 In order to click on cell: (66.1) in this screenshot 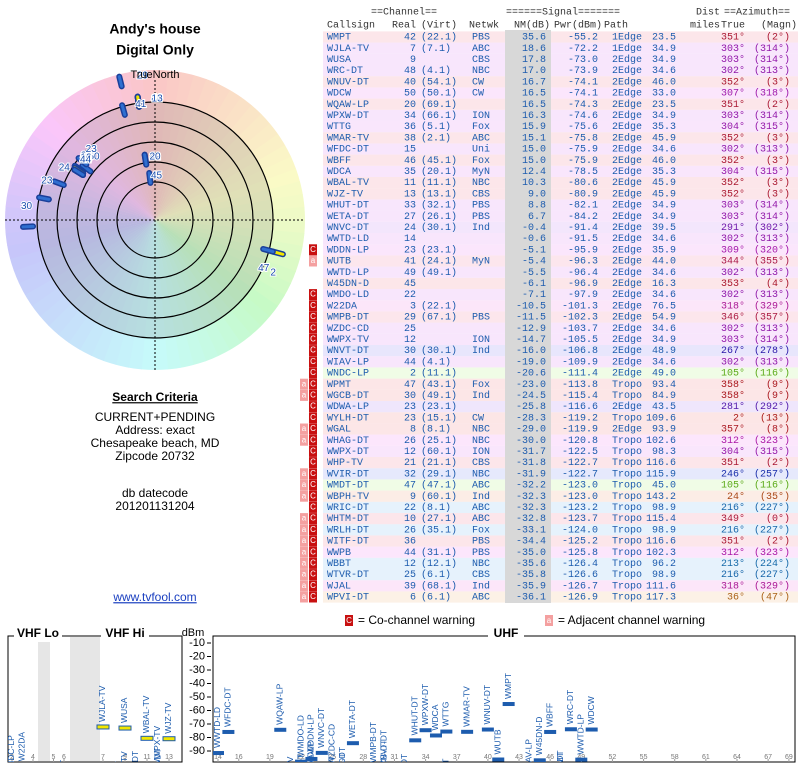, I will do `click(439, 116)`.